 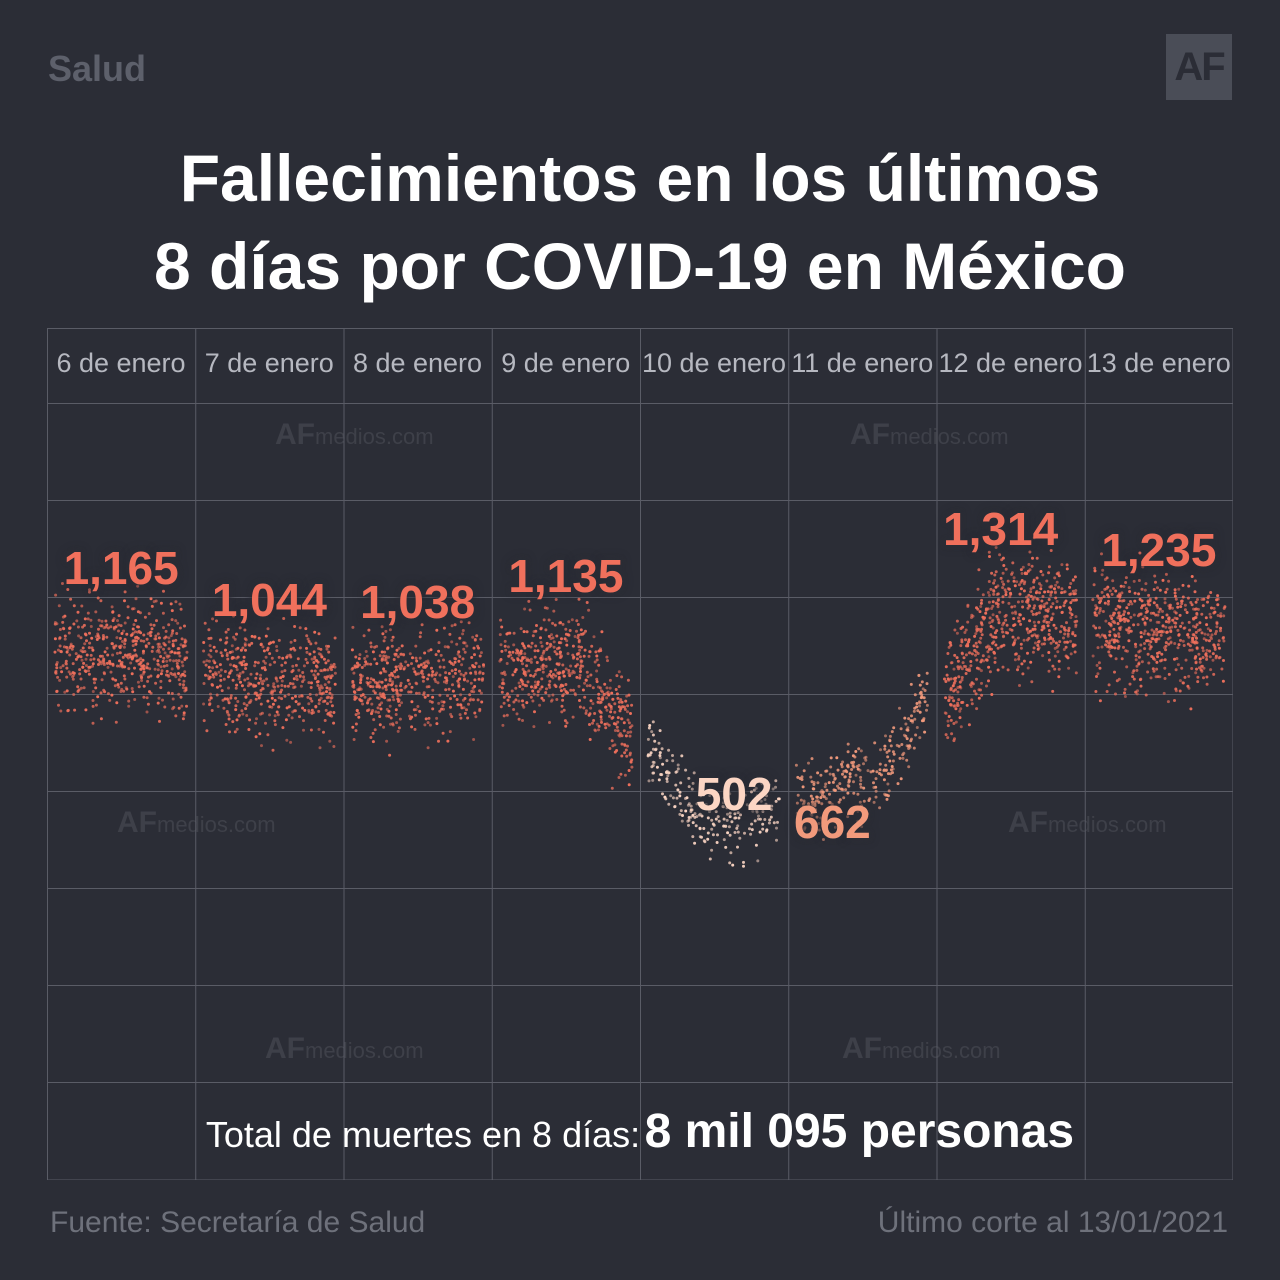 I want to click on tick-label: 10 de enero, so click(x=714, y=363).